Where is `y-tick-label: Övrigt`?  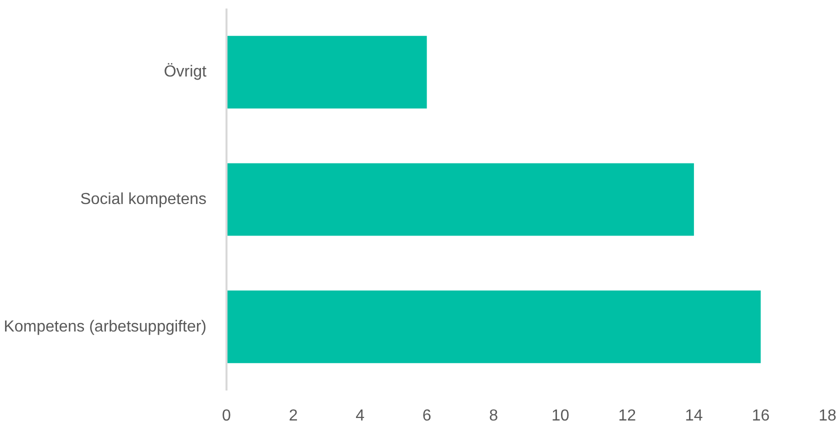 y-tick-label: Övrigt is located at coordinates (186, 71).